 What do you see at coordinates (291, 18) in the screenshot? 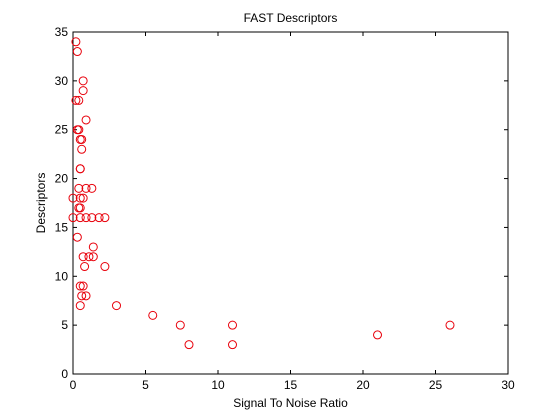
I see `chart-title: FAST Descriptors` at bounding box center [291, 18].